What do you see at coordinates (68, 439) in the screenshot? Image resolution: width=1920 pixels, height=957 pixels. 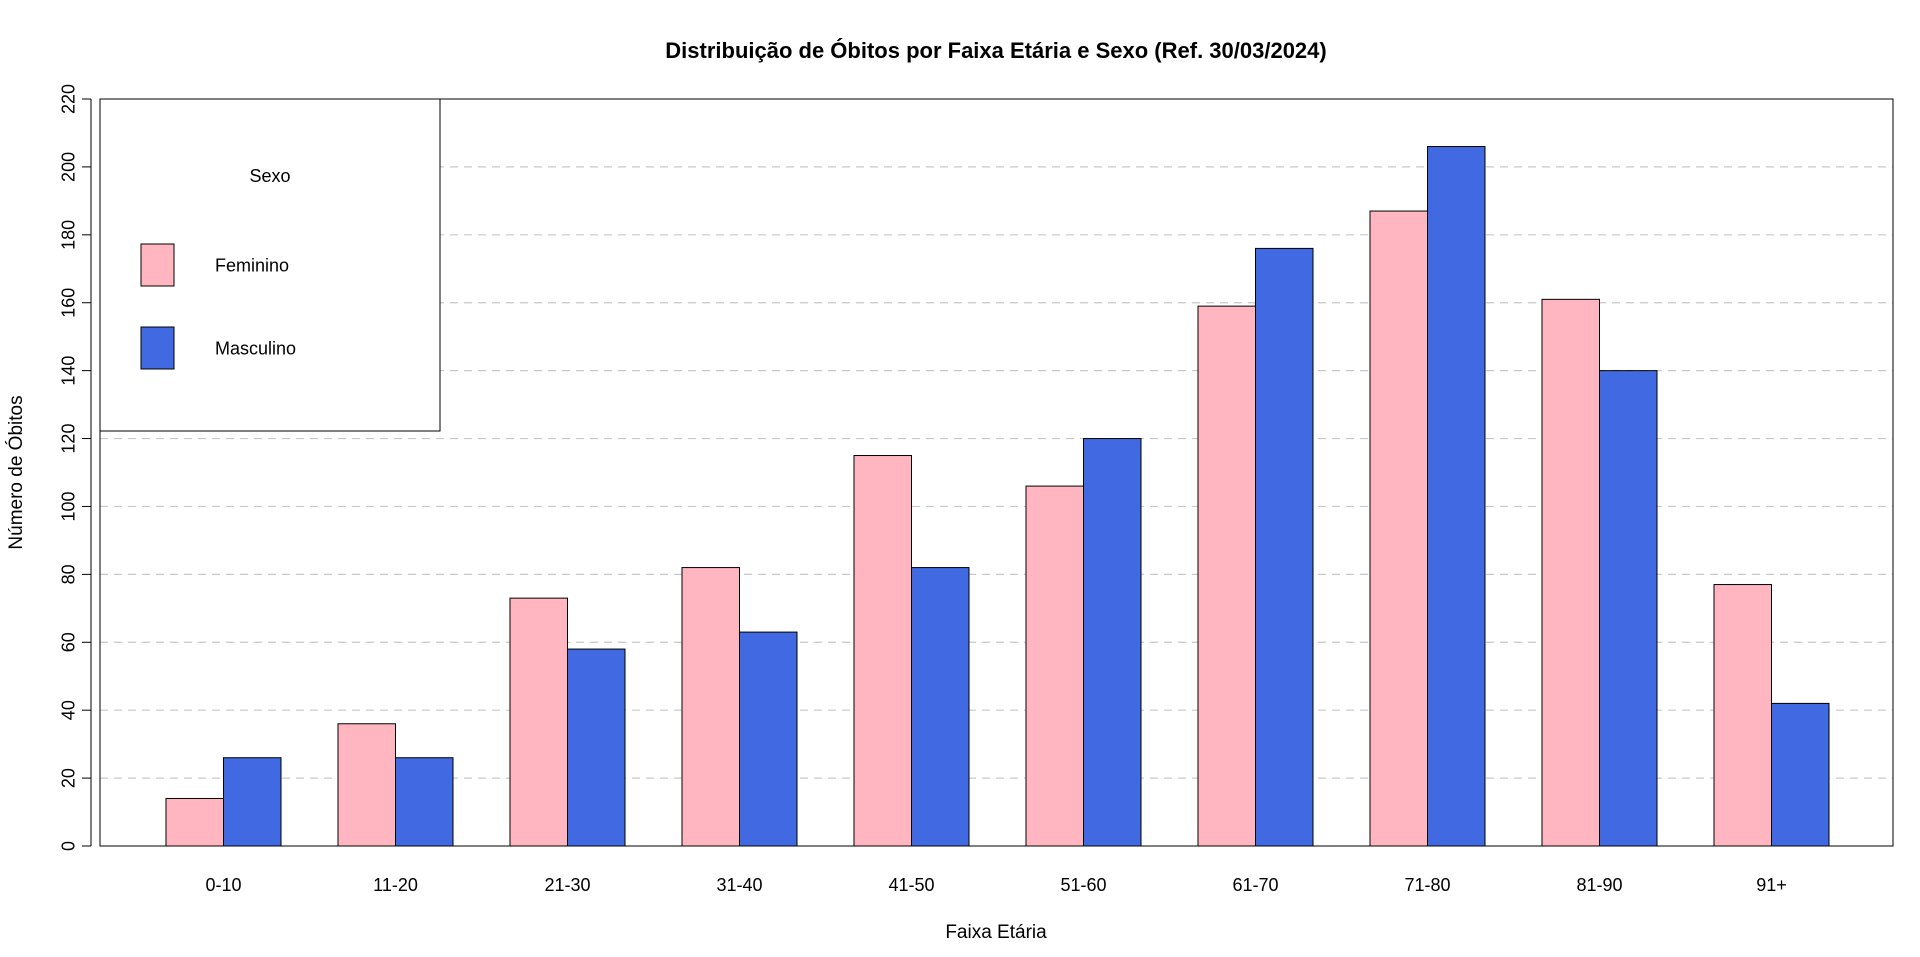 I see `y-tick-label: 120` at bounding box center [68, 439].